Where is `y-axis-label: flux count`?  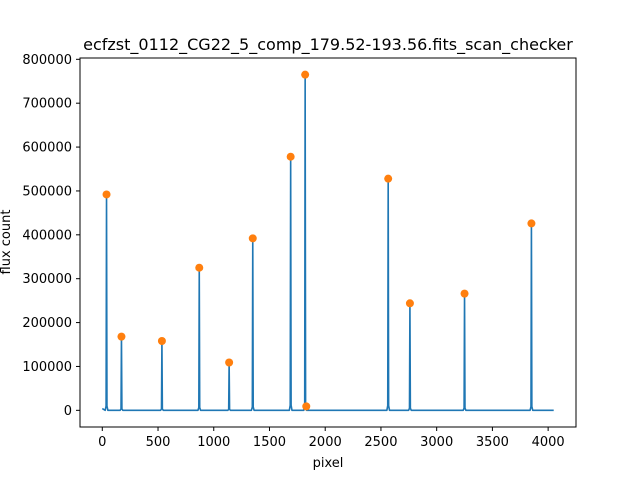
y-axis-label: flux count is located at coordinates (7, 242).